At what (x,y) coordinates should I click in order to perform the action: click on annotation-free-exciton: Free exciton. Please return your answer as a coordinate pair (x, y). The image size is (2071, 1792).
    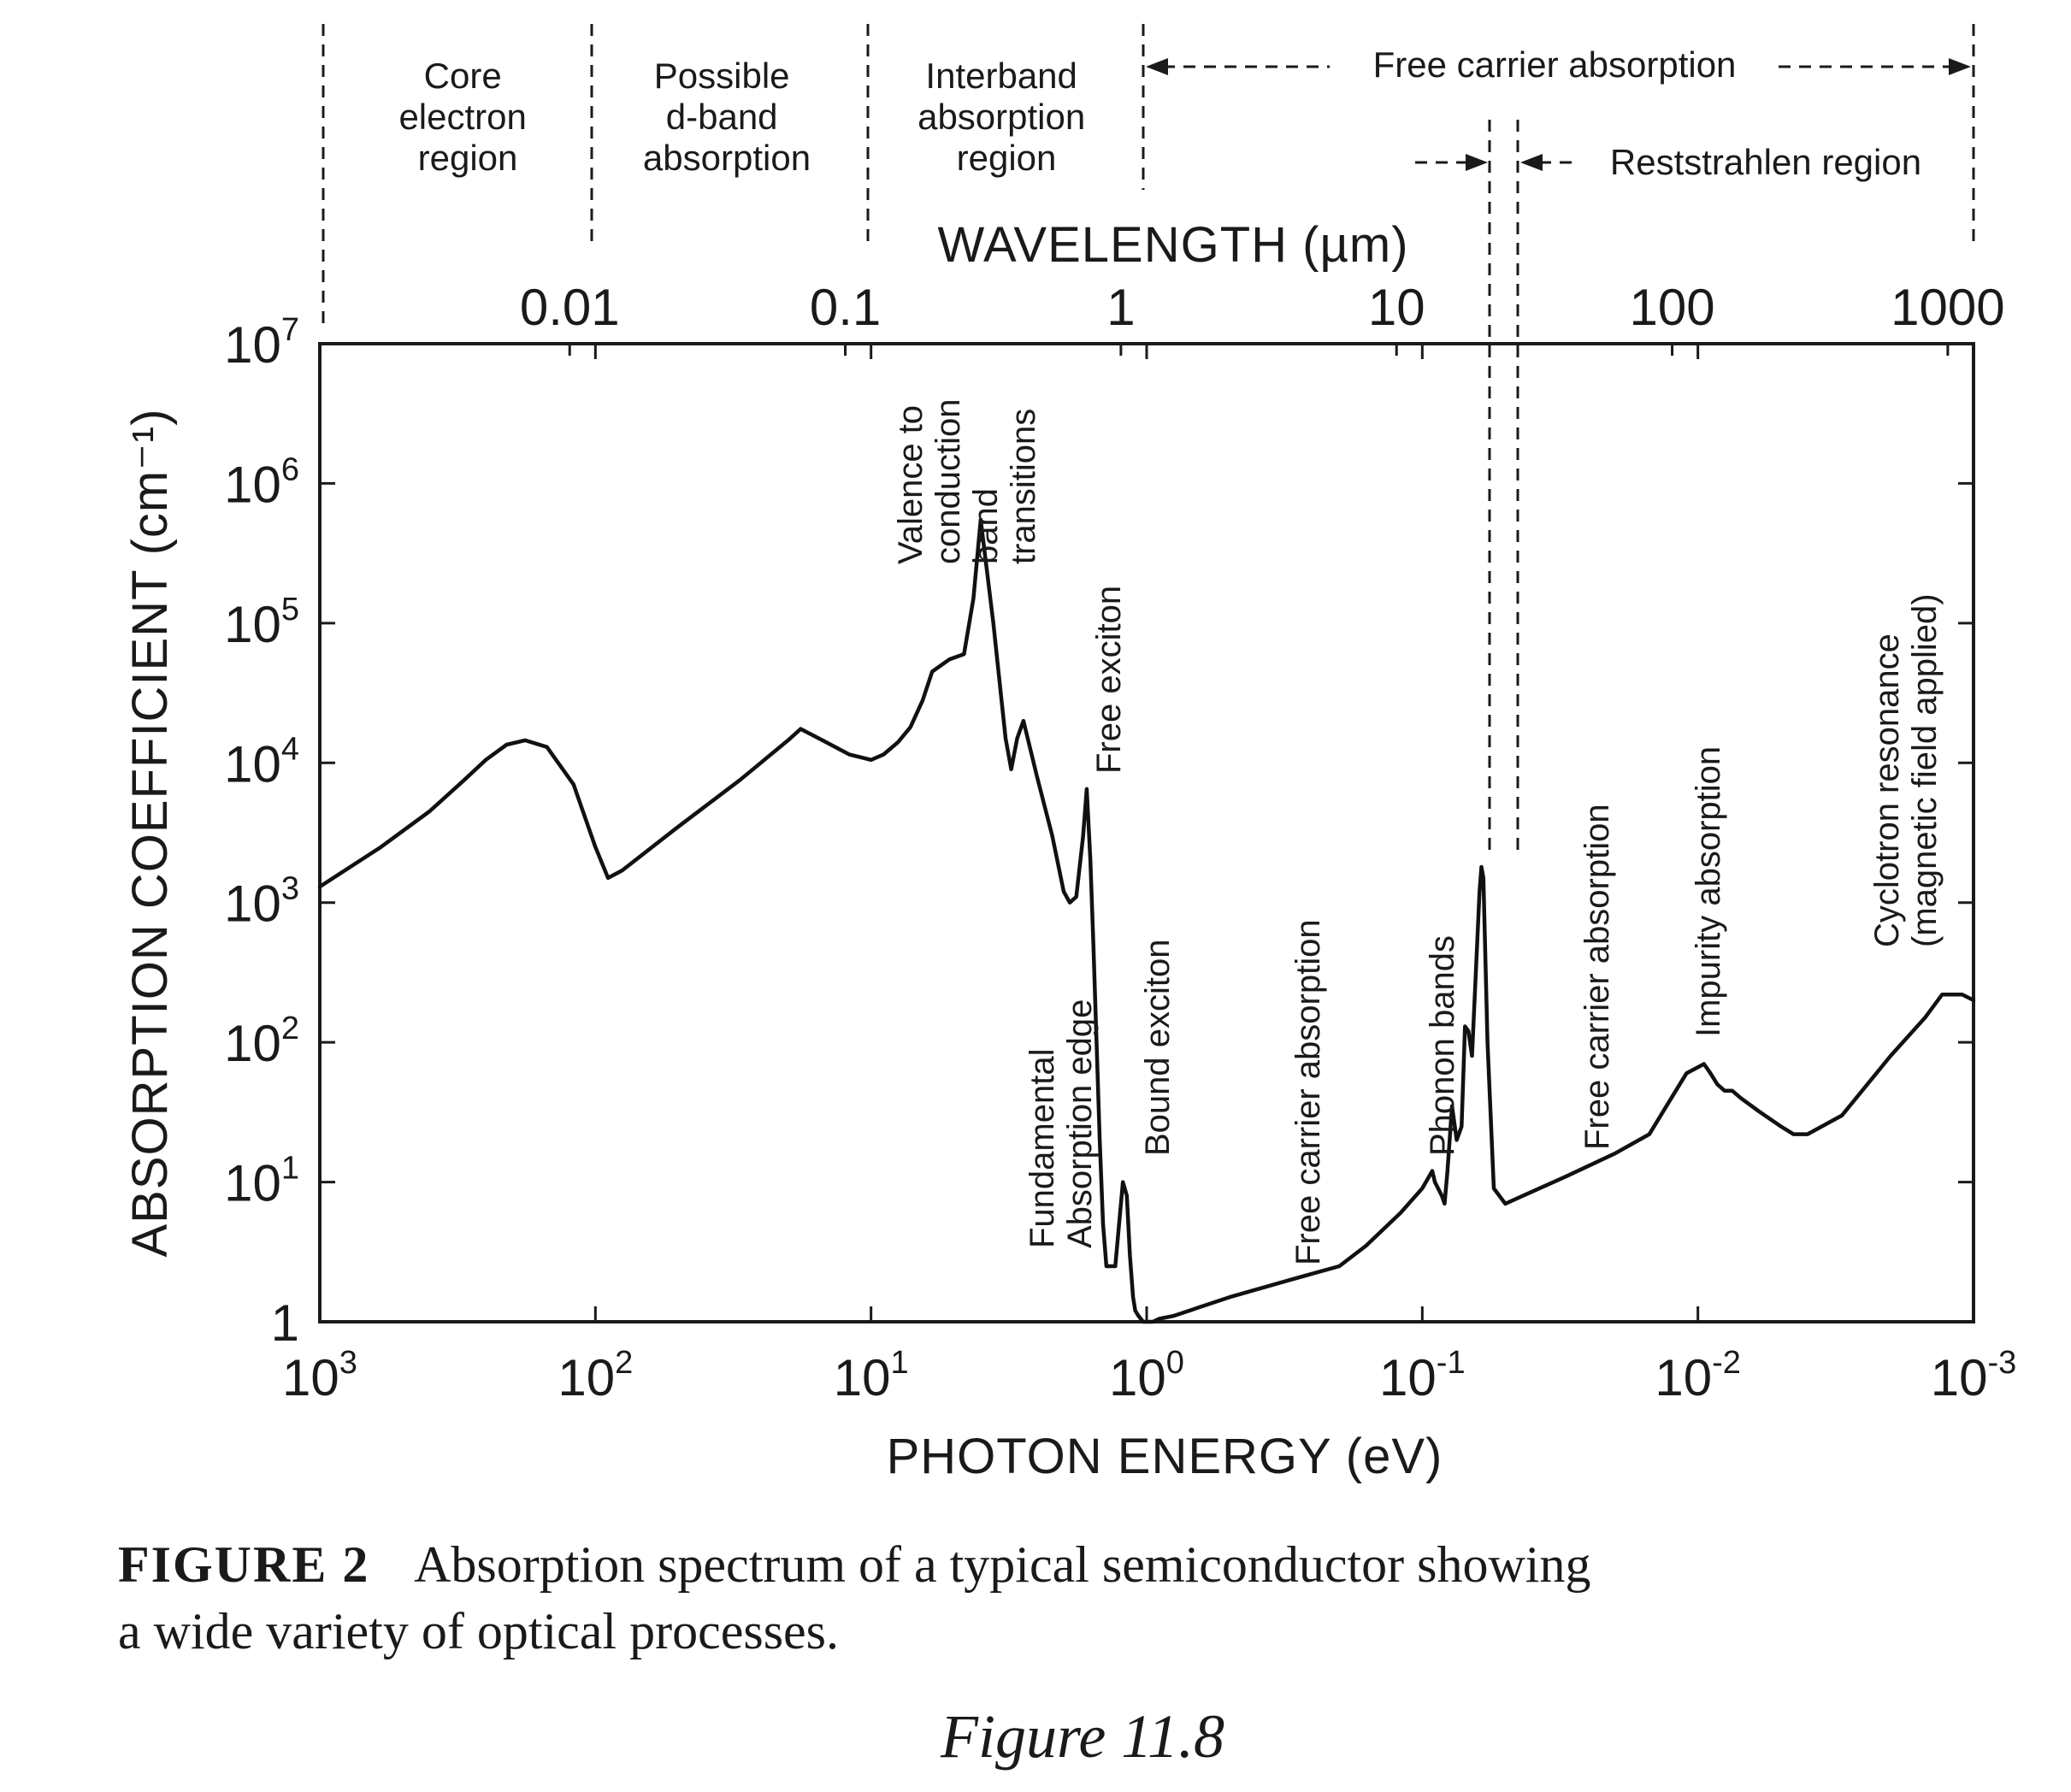
    Looking at the image, I should click on (1109, 680).